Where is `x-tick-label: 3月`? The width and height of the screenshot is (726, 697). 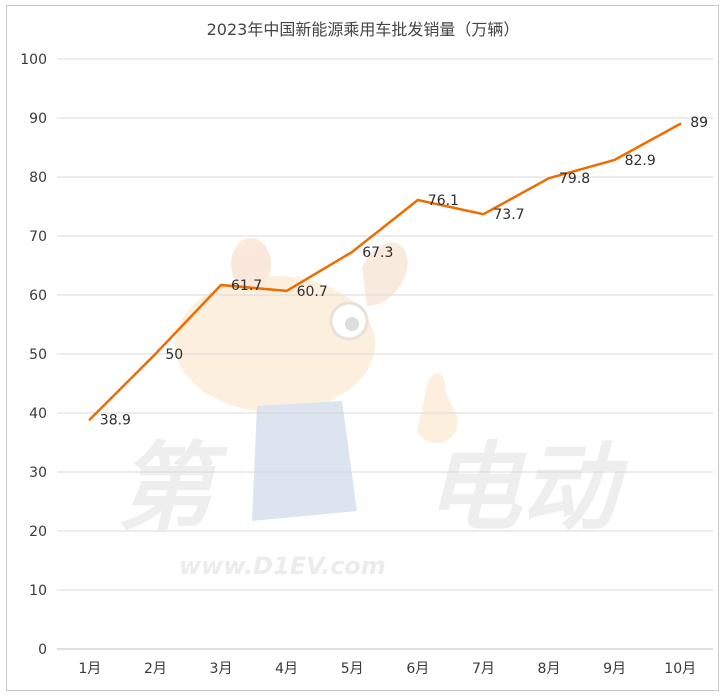 x-tick-label: 3月 is located at coordinates (221, 669).